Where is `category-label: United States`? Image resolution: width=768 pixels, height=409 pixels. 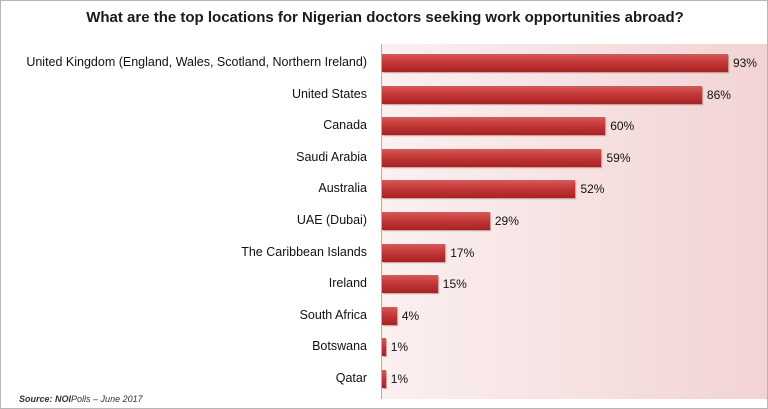 category-label: United States is located at coordinates (329, 93).